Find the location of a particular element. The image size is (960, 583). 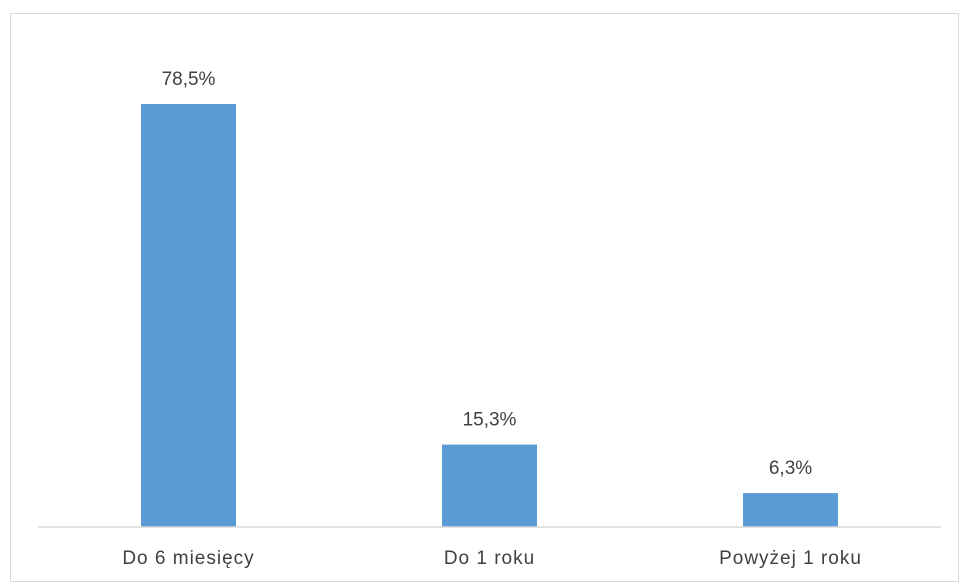

x-tick-label-0: Do 6 miesięcy is located at coordinates (188, 558).